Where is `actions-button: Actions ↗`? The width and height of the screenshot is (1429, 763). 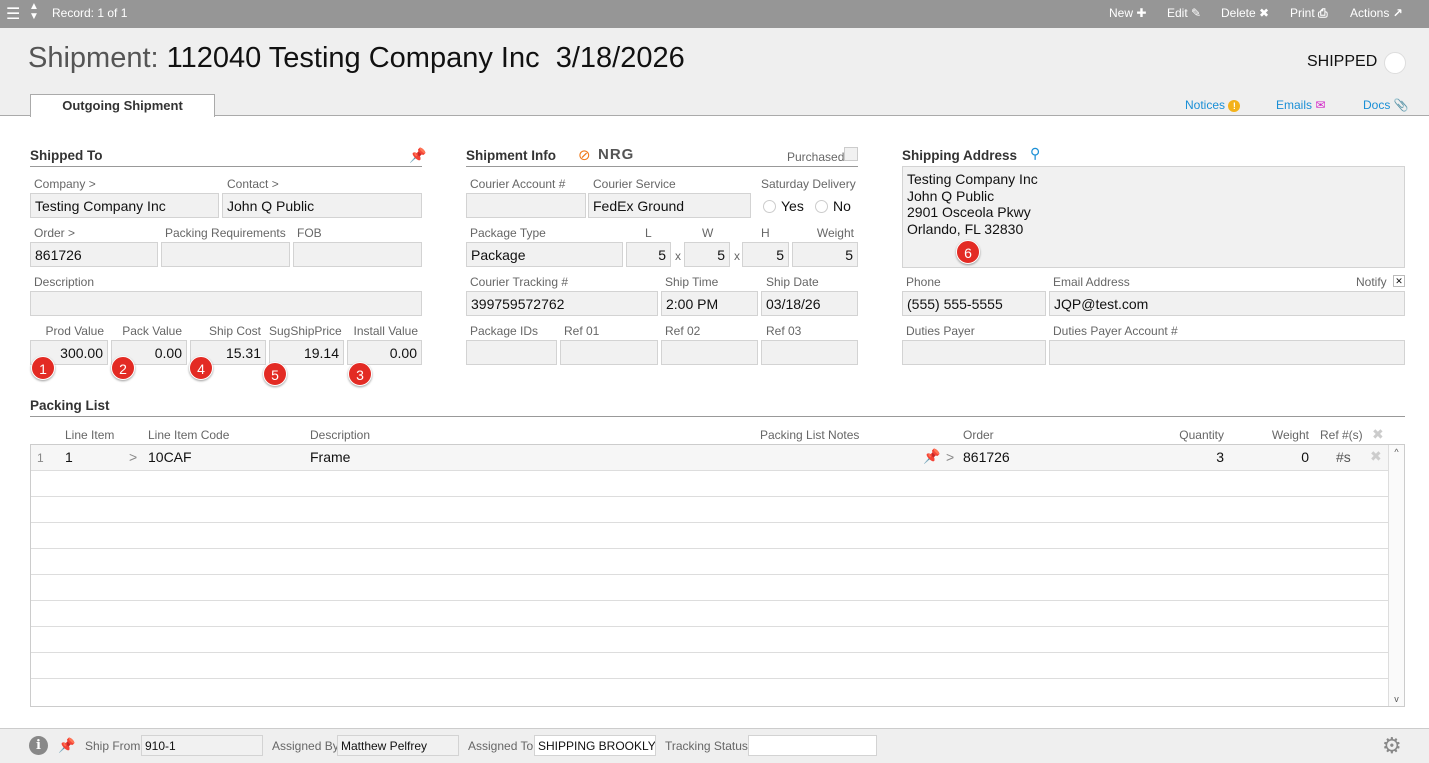
actions-button: Actions ↗ is located at coordinates (1376, 13).